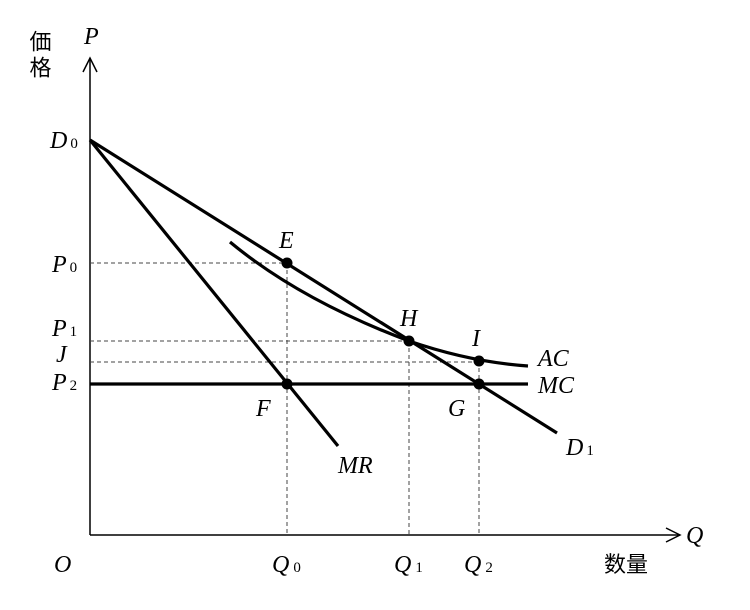 The width and height of the screenshot is (750, 610). Describe the element at coordinates (383, 323) in the screenshot. I see `points` at that location.